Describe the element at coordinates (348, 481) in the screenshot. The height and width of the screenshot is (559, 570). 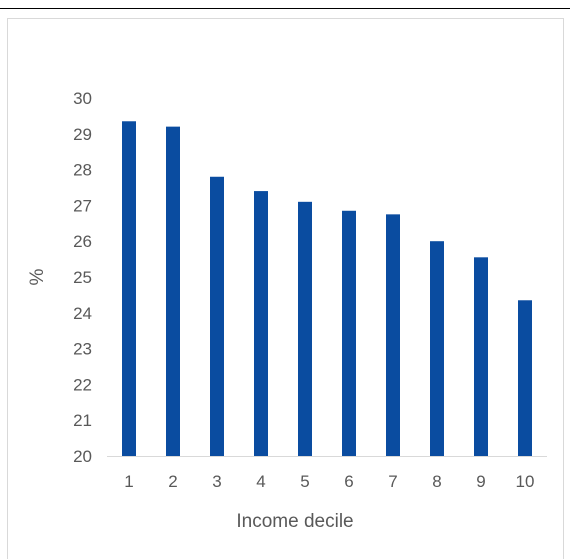
I see `x-tick-label: 6` at that location.